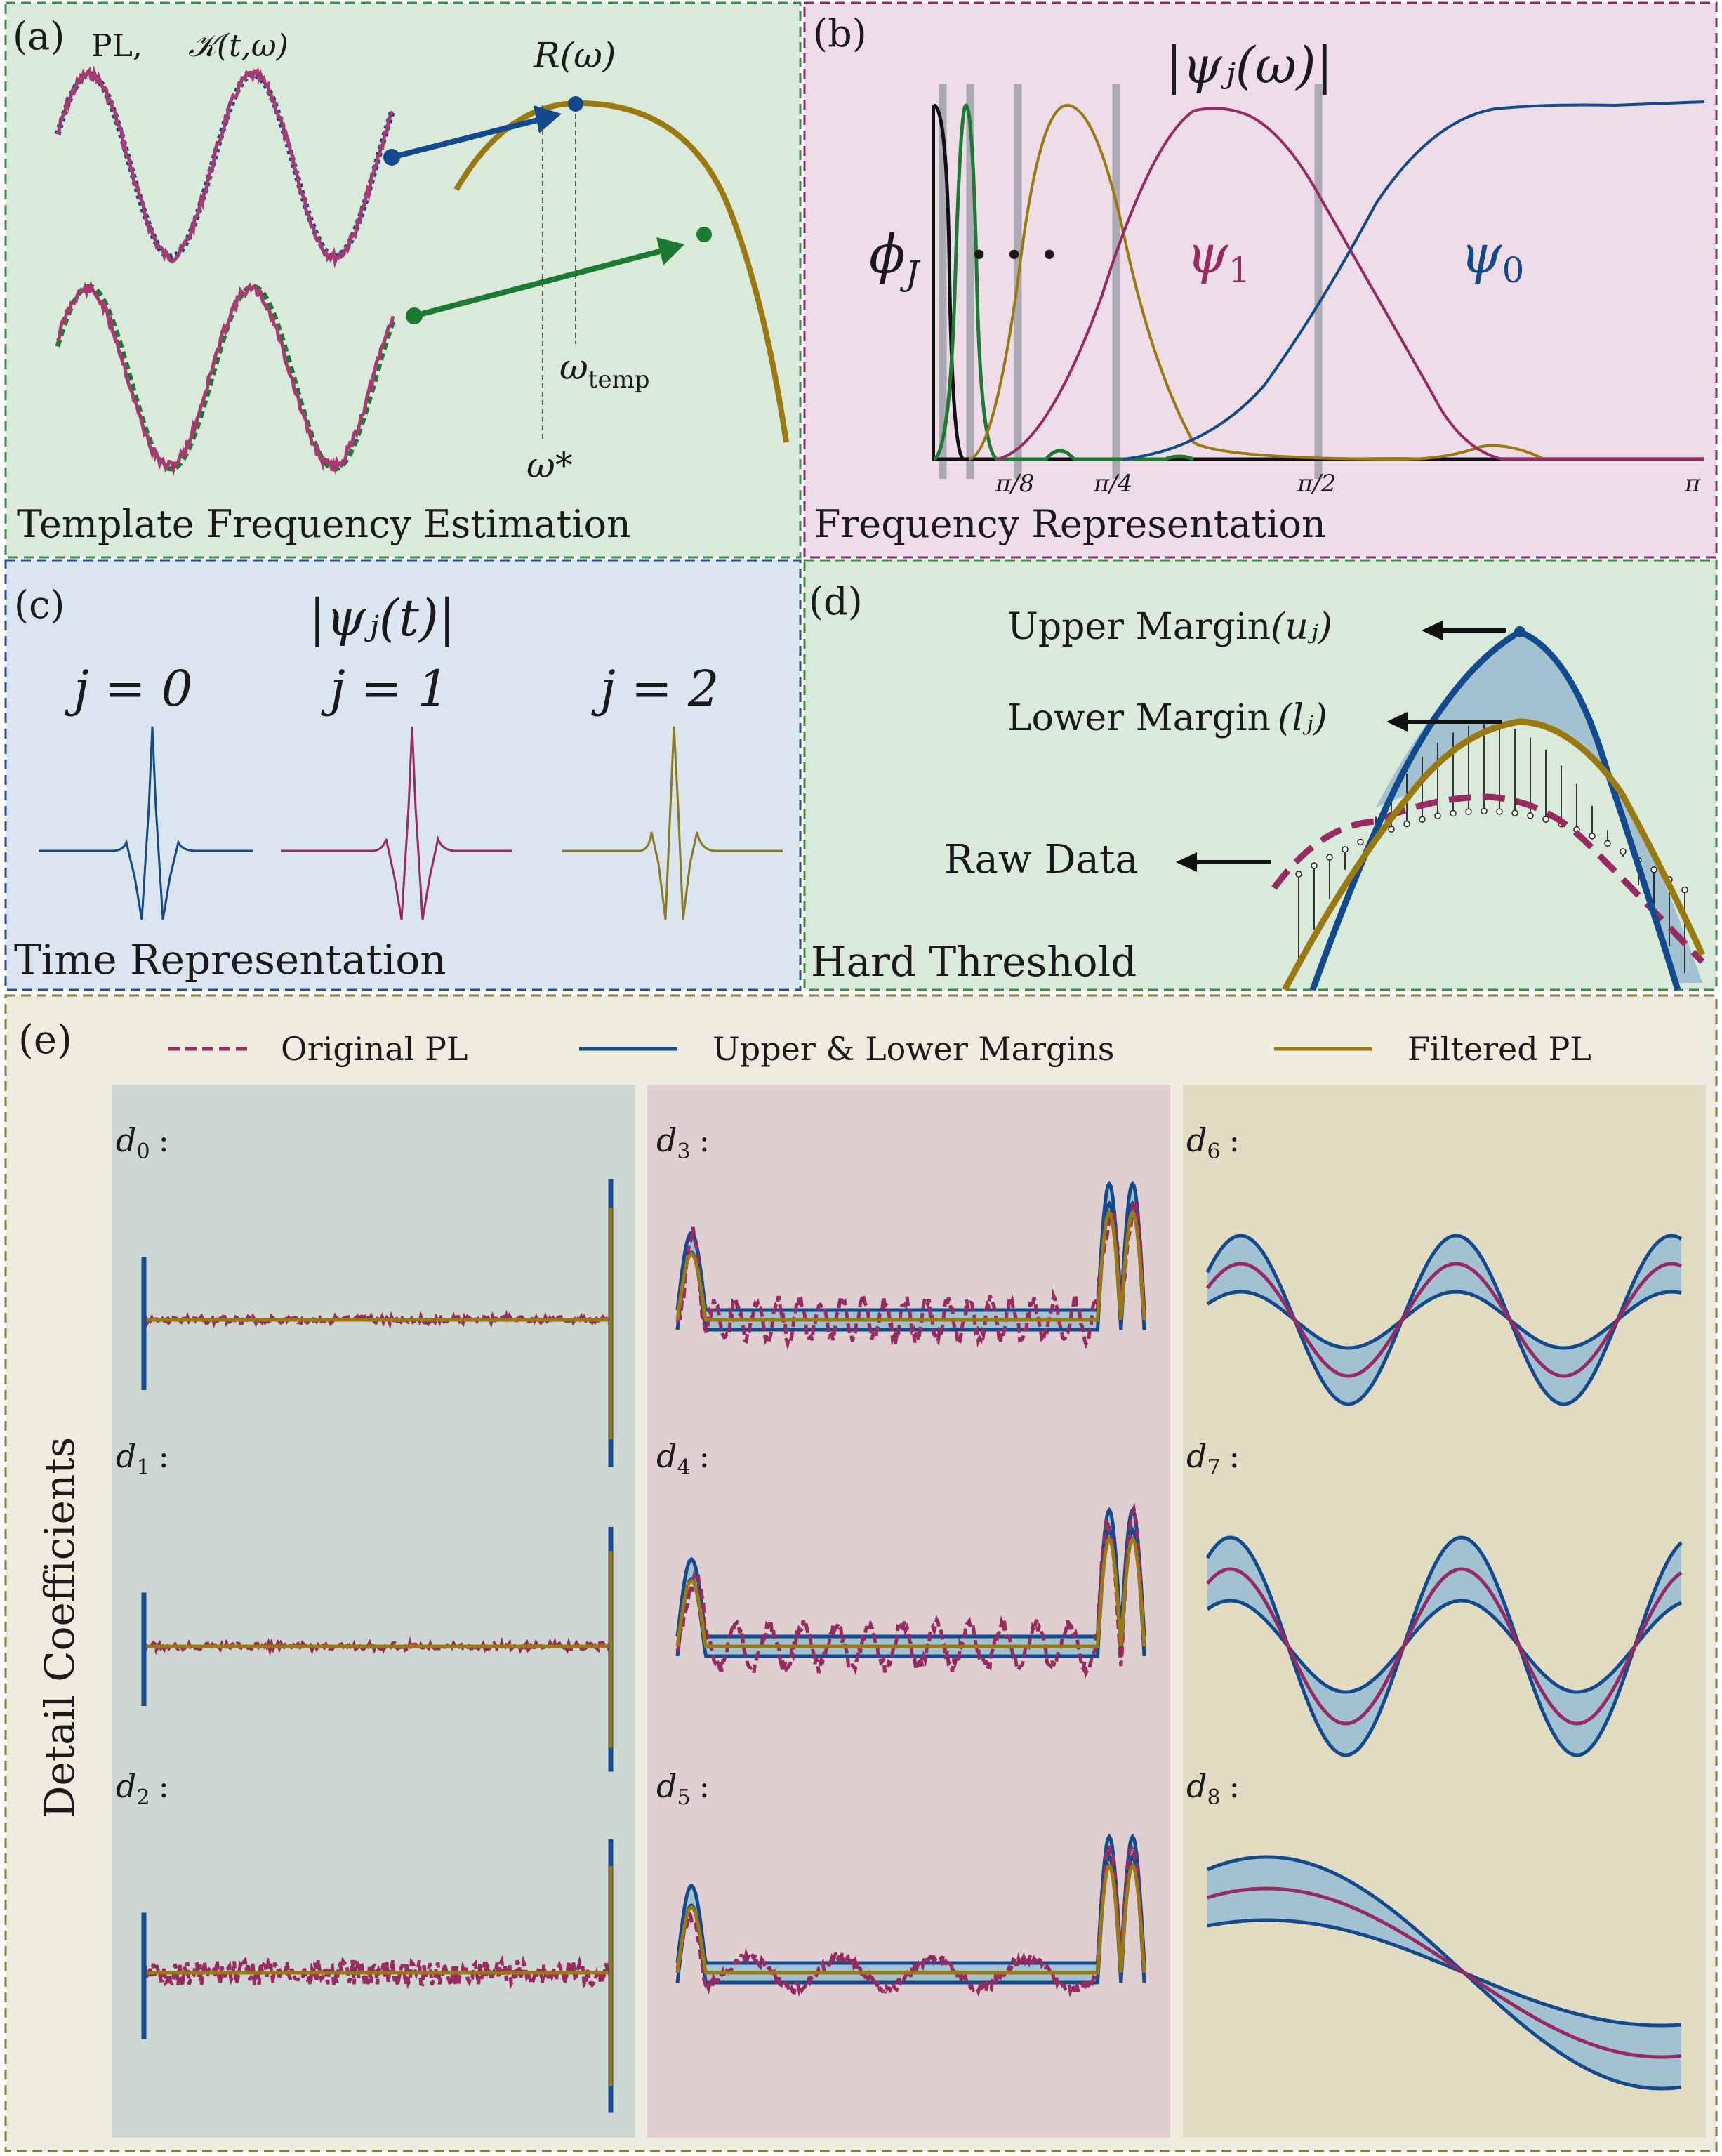 The width and height of the screenshot is (1722, 2156). Describe the element at coordinates (1692, 484) in the screenshot. I see `tick-pi: π` at that location.